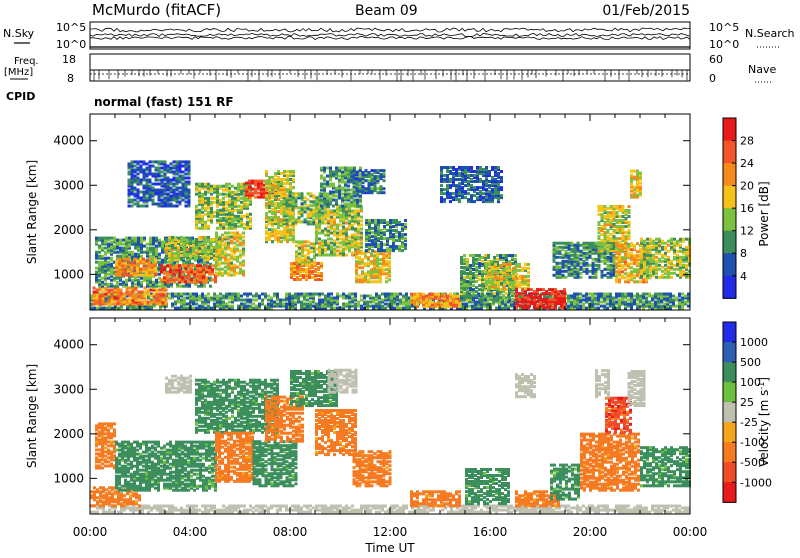 This screenshot has width=800, height=558. Describe the element at coordinates (69, 59) in the screenshot. I see `freq-tick-top: 18` at that location.